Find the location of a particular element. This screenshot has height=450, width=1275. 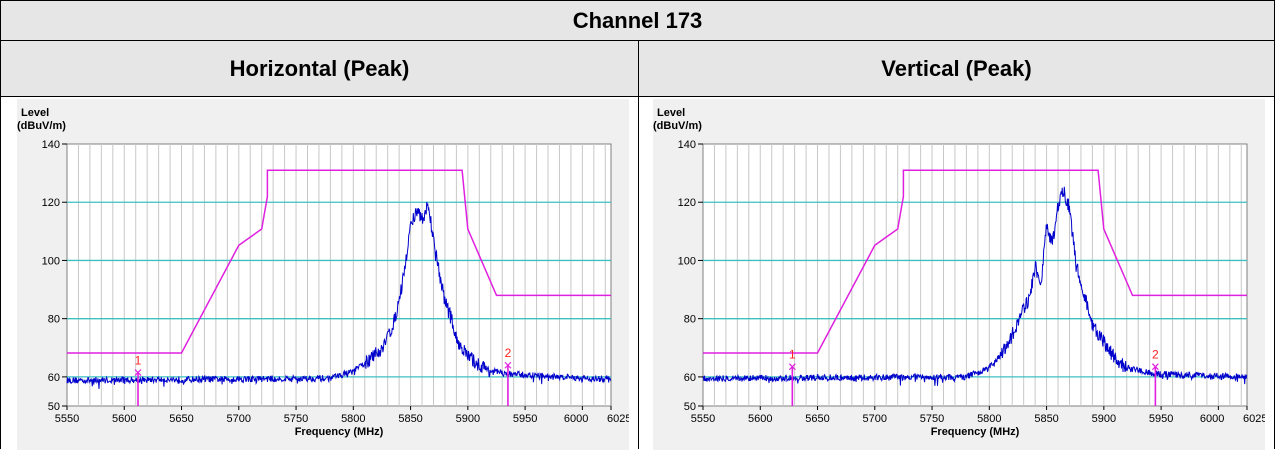

column-header-vertical: Vertical (Peak) is located at coordinates (956, 68).